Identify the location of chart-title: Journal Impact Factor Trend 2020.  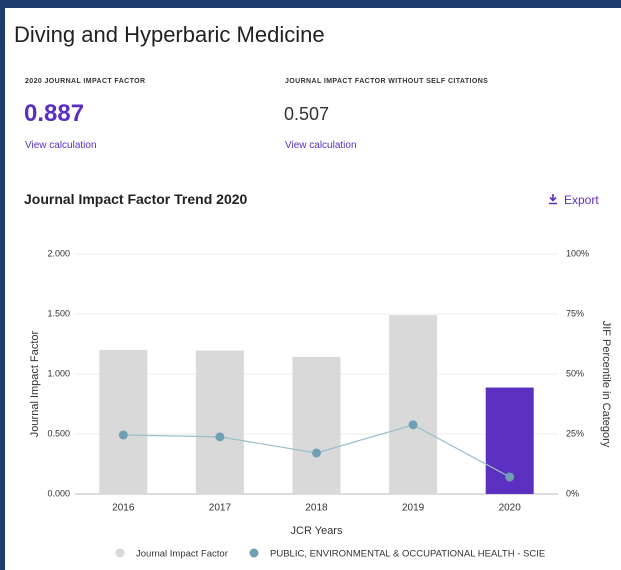
(136, 199).